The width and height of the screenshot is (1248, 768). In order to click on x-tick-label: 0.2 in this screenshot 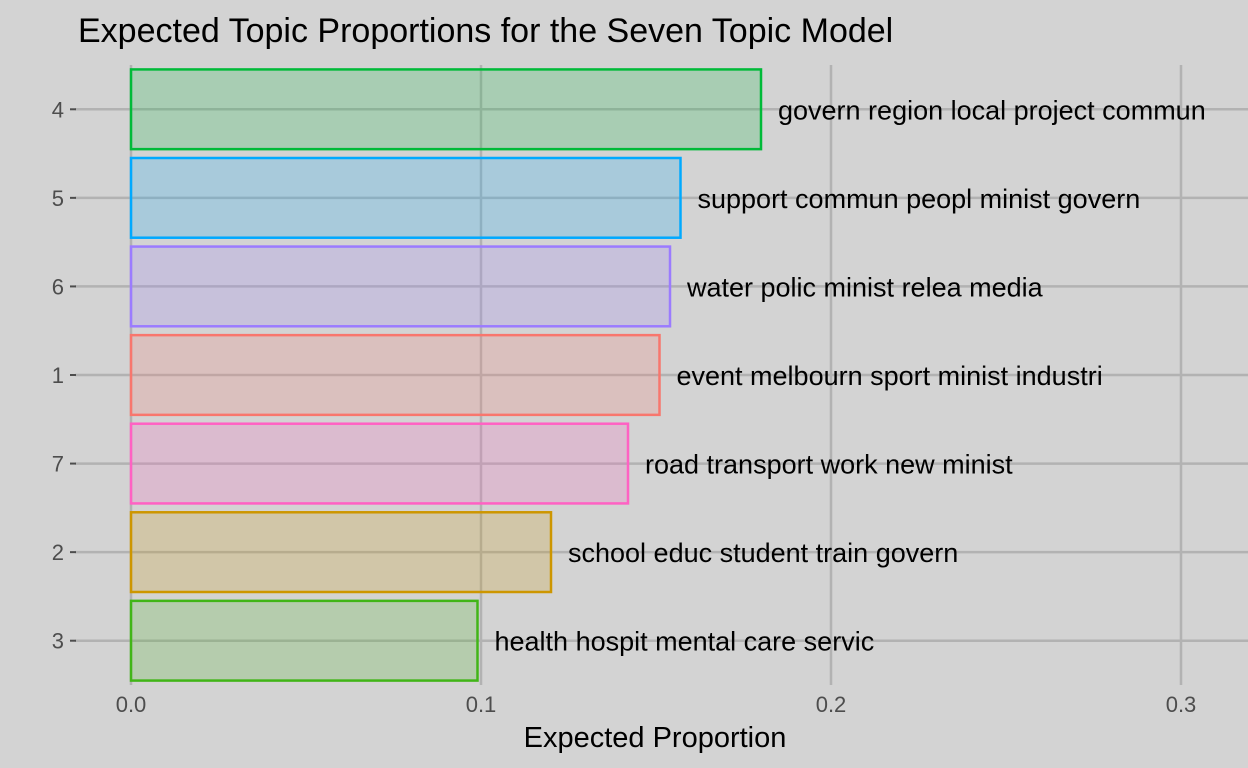, I will do `click(831, 704)`.